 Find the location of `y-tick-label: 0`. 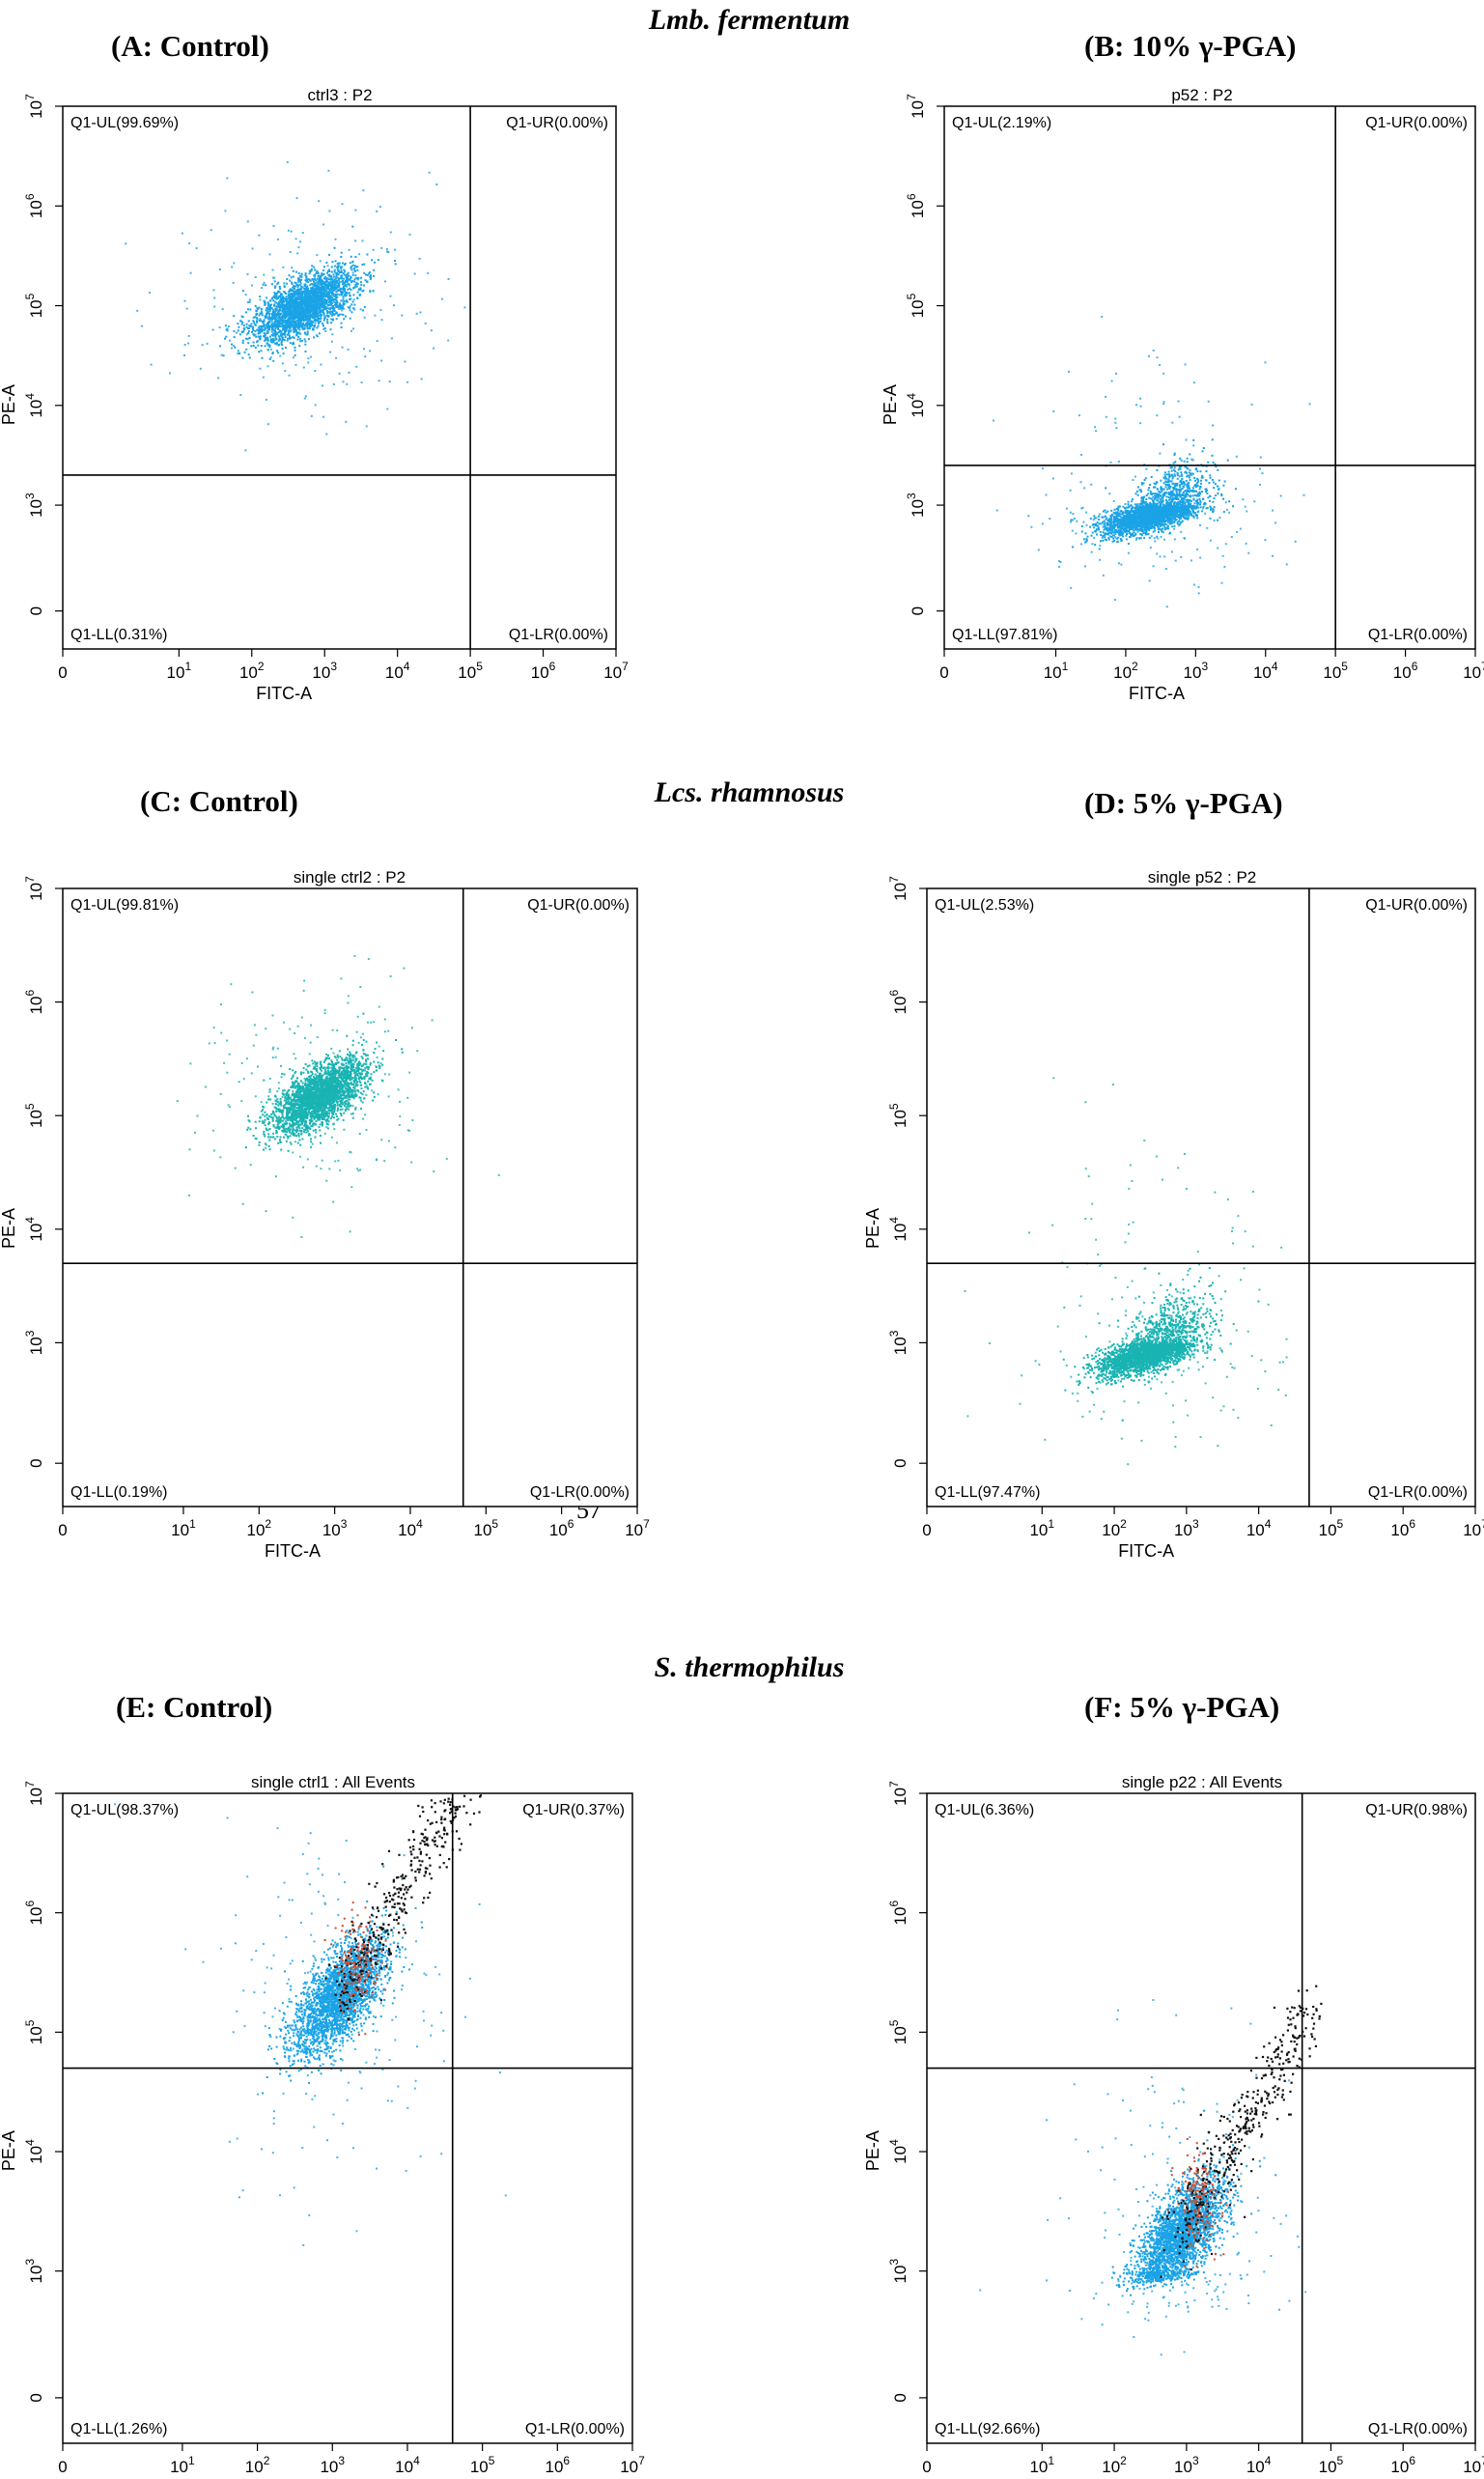

y-tick-label: 0 is located at coordinates (36, 610).